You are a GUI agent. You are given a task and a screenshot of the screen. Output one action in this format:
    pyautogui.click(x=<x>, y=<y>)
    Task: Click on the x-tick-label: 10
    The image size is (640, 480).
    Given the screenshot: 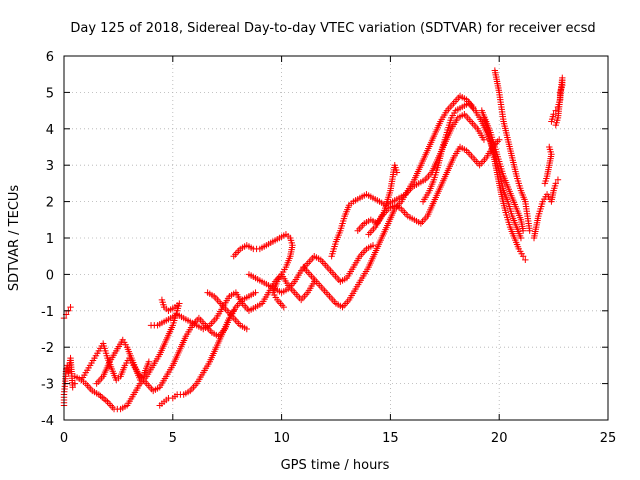 What is the action you would take?
    pyautogui.click(x=281, y=438)
    